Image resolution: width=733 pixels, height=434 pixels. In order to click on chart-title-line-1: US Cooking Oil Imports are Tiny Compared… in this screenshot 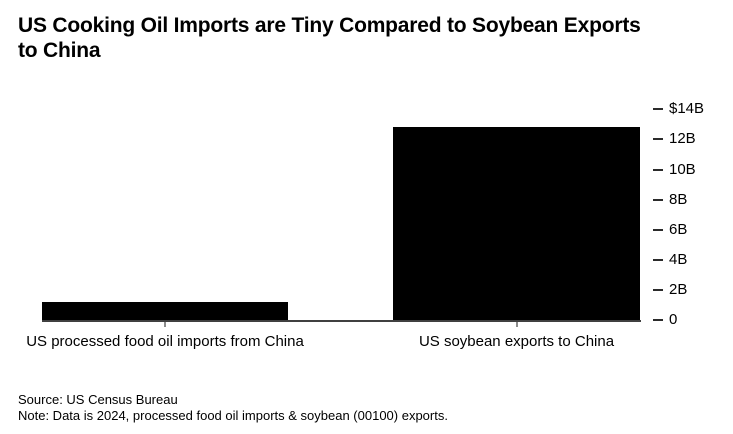, I will do `click(329, 25)`.